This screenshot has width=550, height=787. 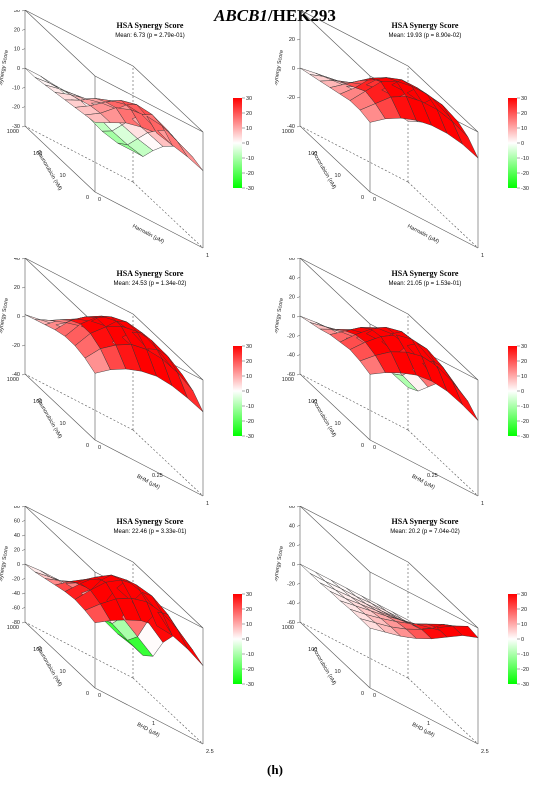 I want to click on colorbar-tick-label: 30, so click(x=249, y=595).